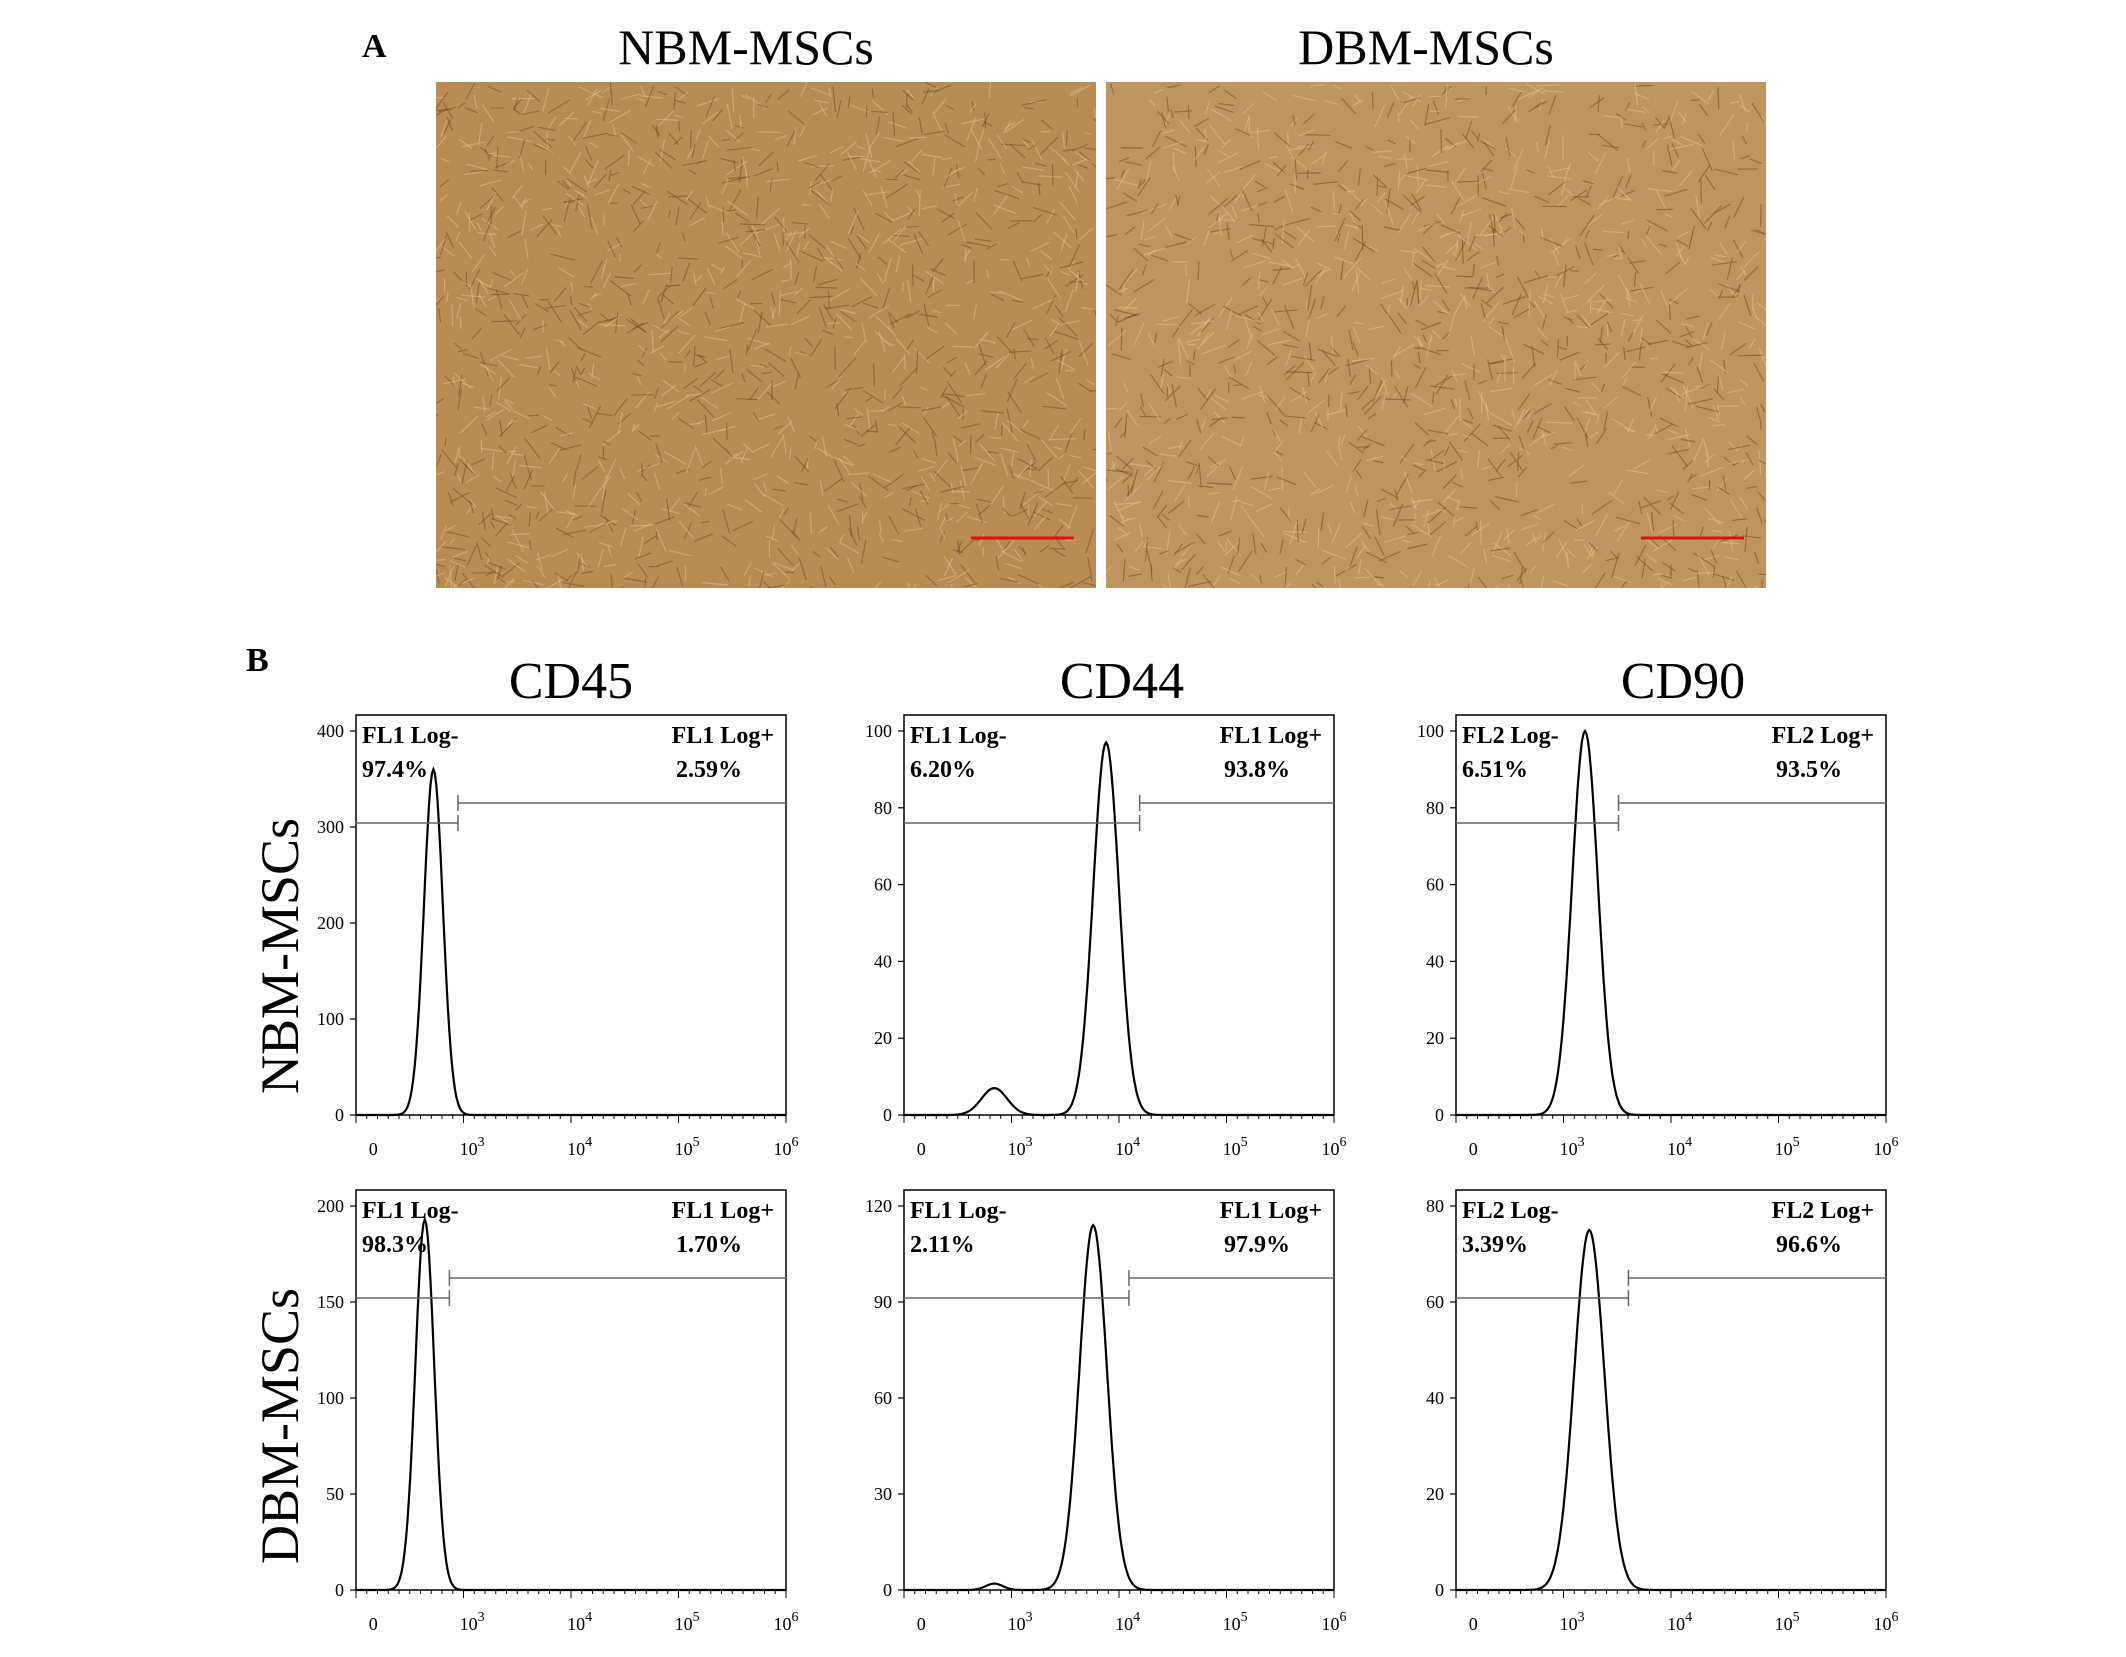  What do you see at coordinates (330, 827) in the screenshot?
I see `y-tick-label: 300` at bounding box center [330, 827].